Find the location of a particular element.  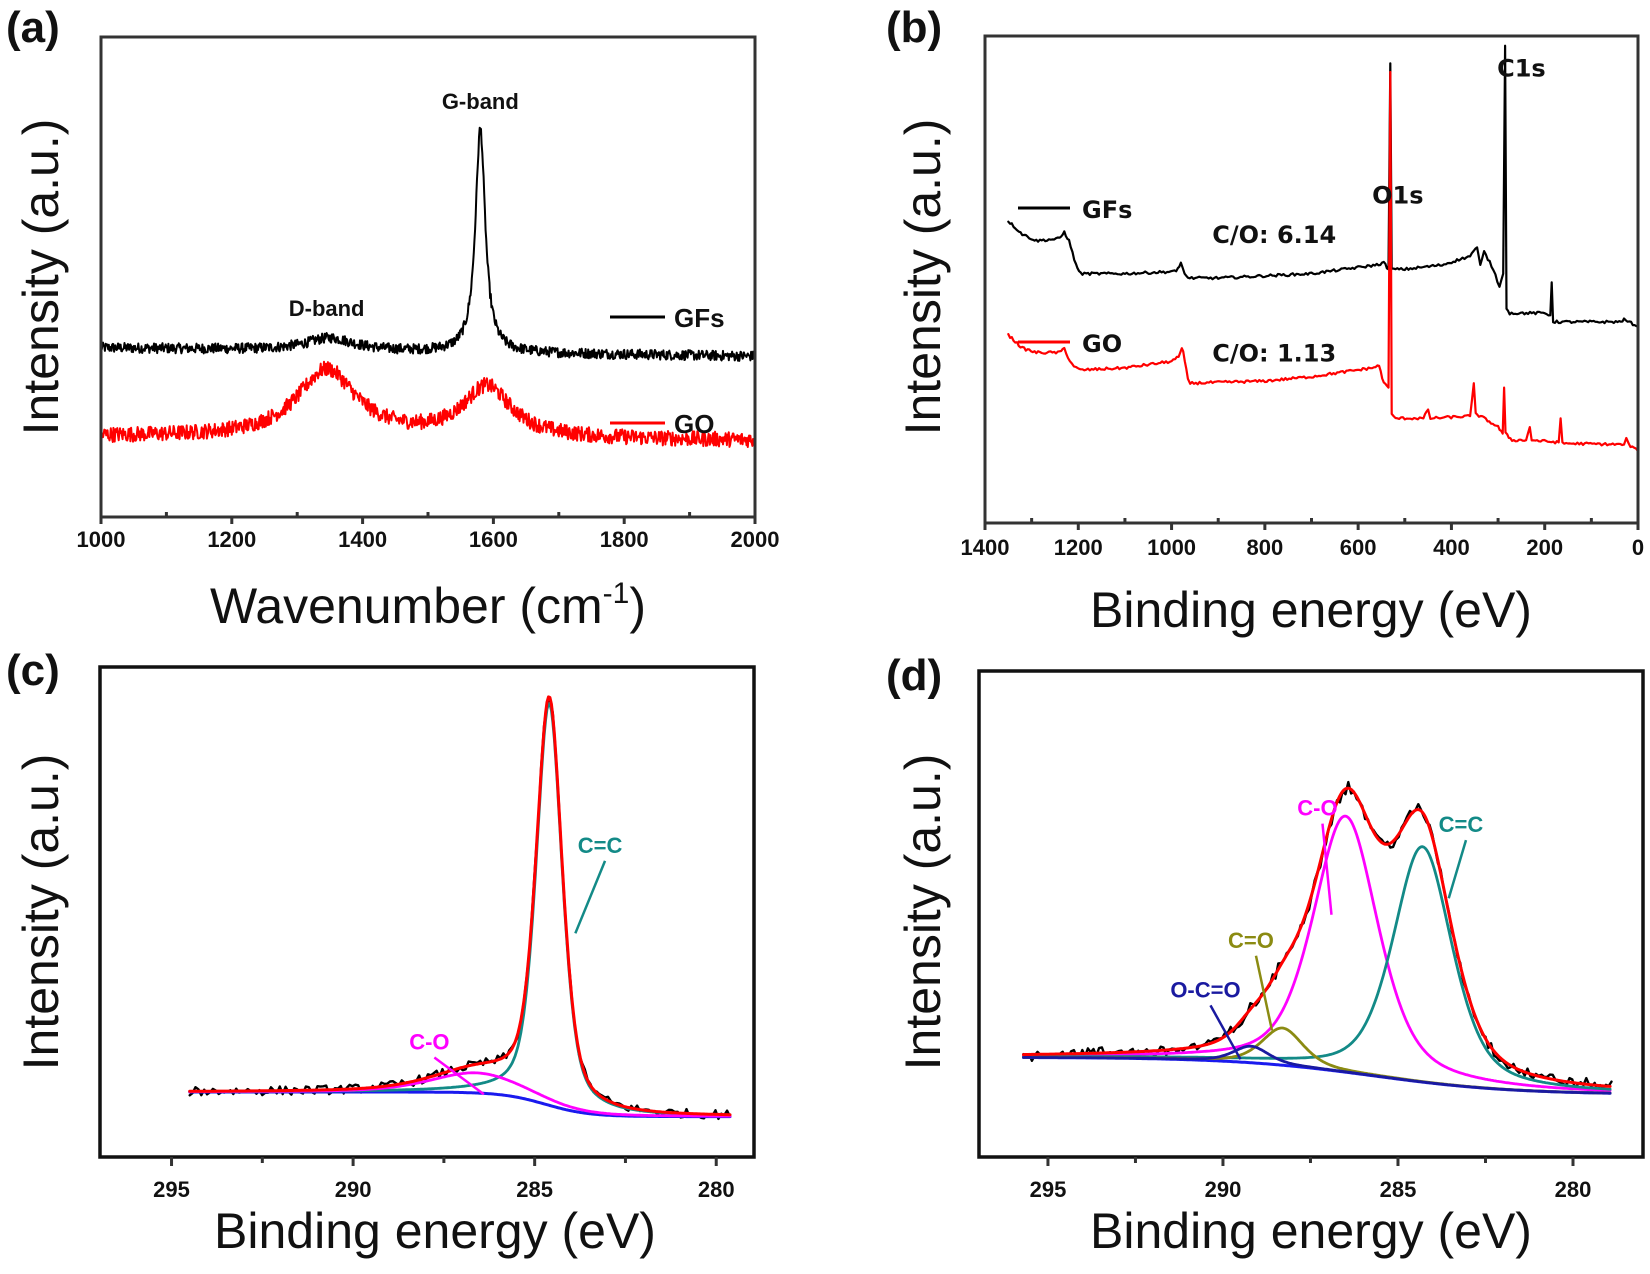

x-ticks-d: 295 290 285 280 is located at coordinates (1311, 1179).